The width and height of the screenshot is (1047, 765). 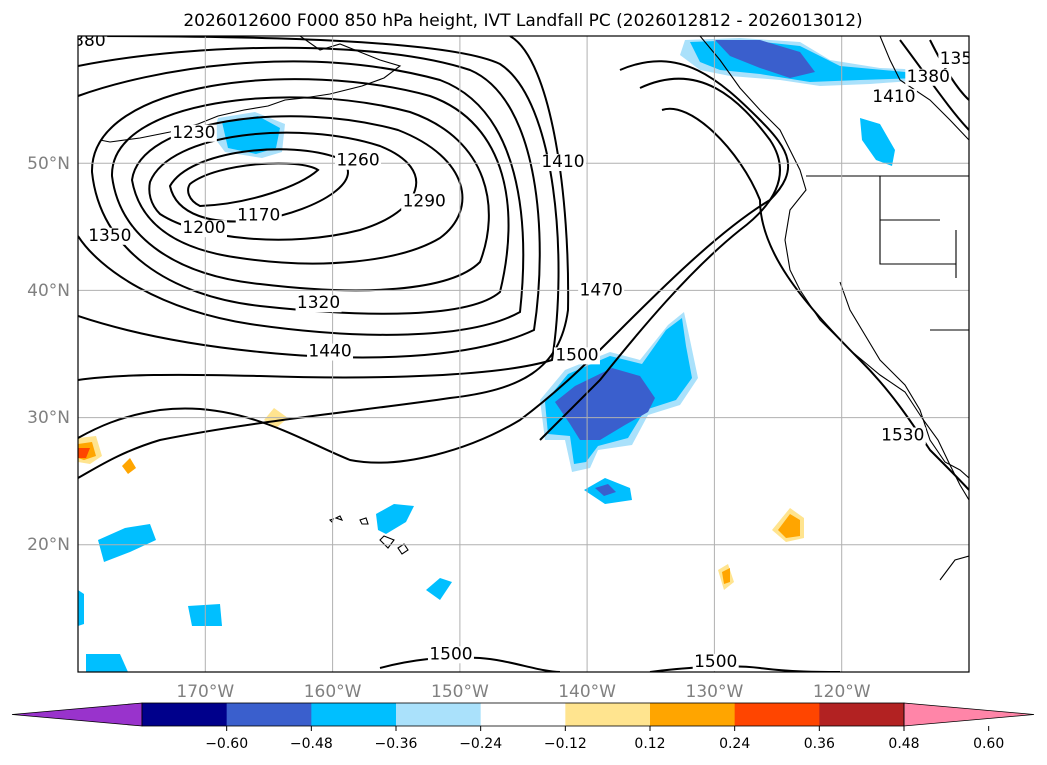 What do you see at coordinates (842, 692) in the screenshot?
I see `lon-label-120w: 120°W` at bounding box center [842, 692].